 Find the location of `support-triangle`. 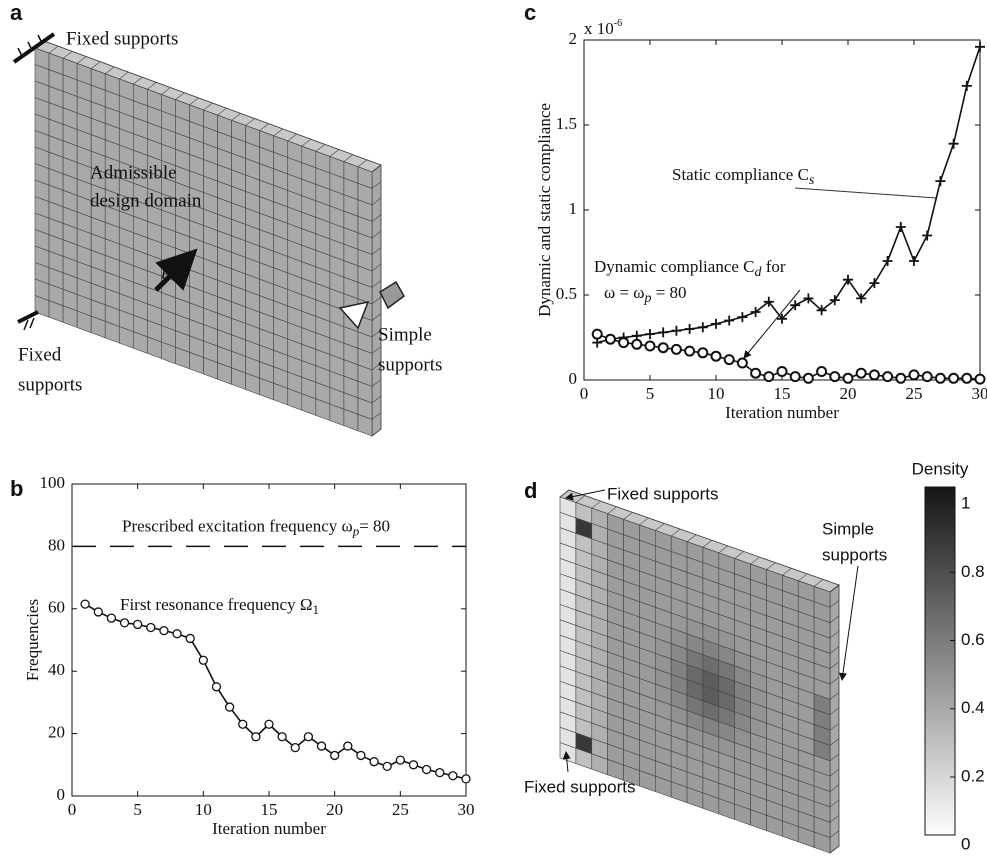

support-triangle is located at coordinates (392, 295).